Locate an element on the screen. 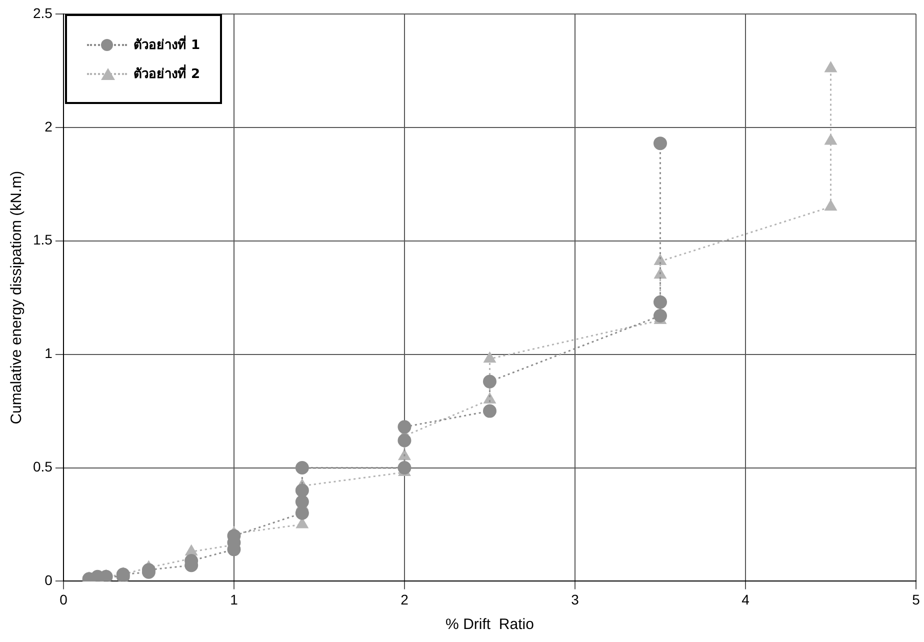 The height and width of the screenshot is (642, 924). y-tick-label: 2.5 is located at coordinates (42, 12).